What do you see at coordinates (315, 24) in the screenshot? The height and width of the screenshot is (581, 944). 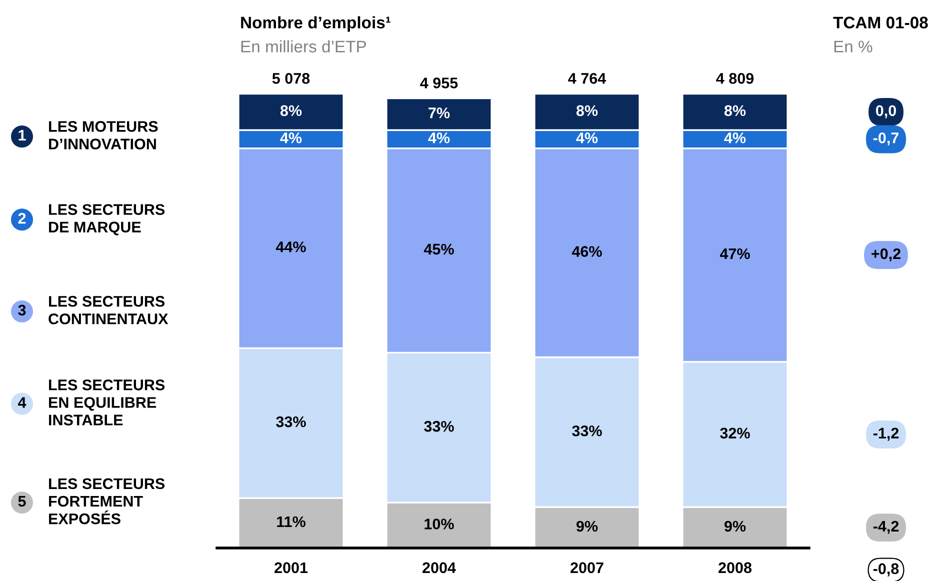 I see `chart-title: Nombre d’emplois¹` at bounding box center [315, 24].